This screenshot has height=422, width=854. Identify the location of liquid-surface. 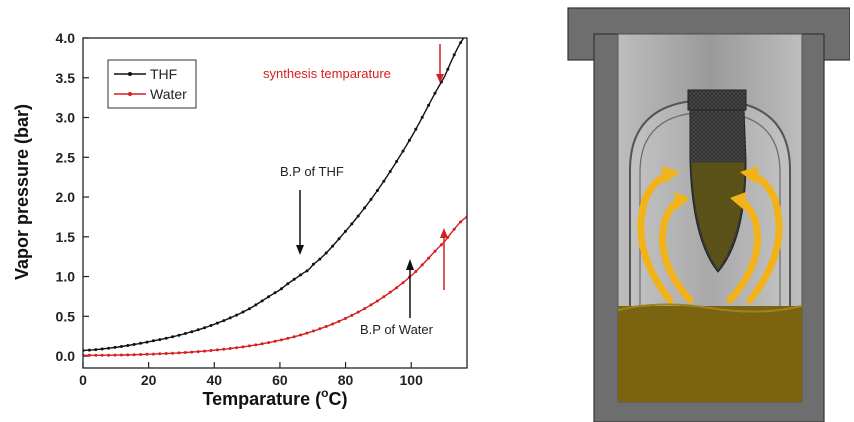
(710, 308).